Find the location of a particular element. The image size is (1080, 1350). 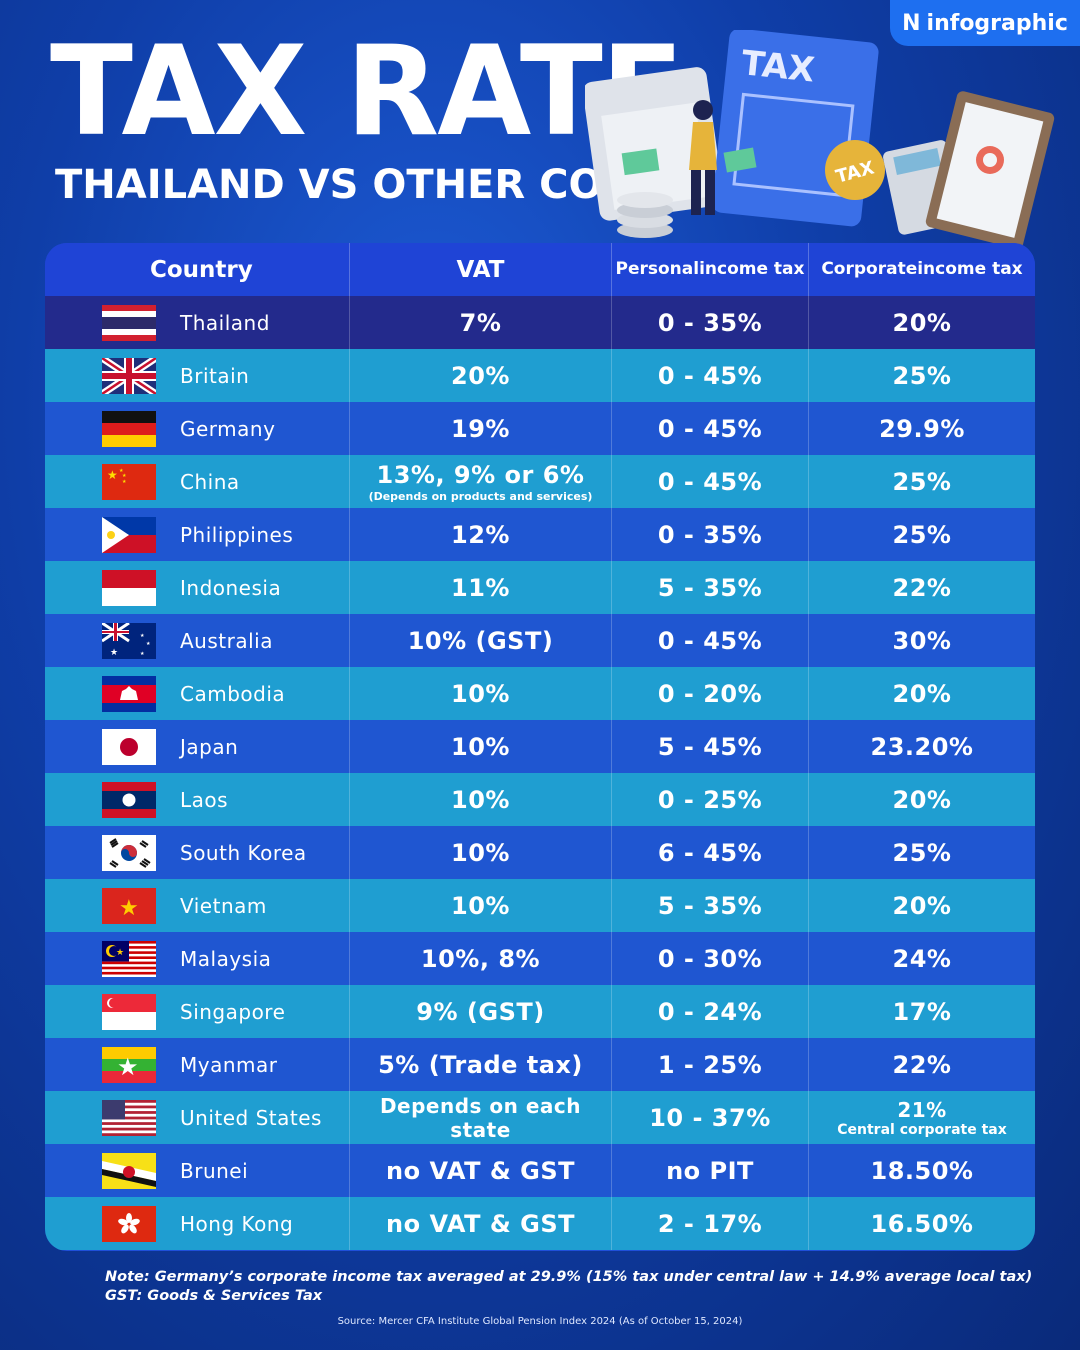

personal-tax-value: 0 - 35% is located at coordinates (710, 534).